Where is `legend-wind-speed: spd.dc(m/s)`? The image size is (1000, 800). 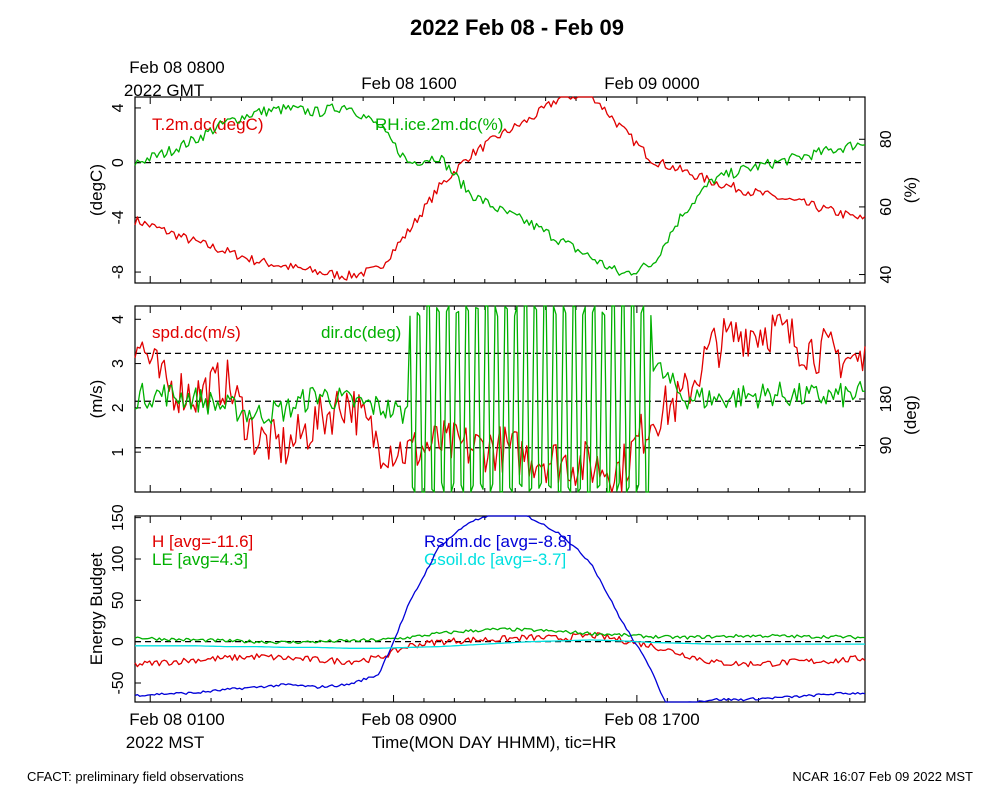
legend-wind-speed: spd.dc(m/s) is located at coordinates (196, 332).